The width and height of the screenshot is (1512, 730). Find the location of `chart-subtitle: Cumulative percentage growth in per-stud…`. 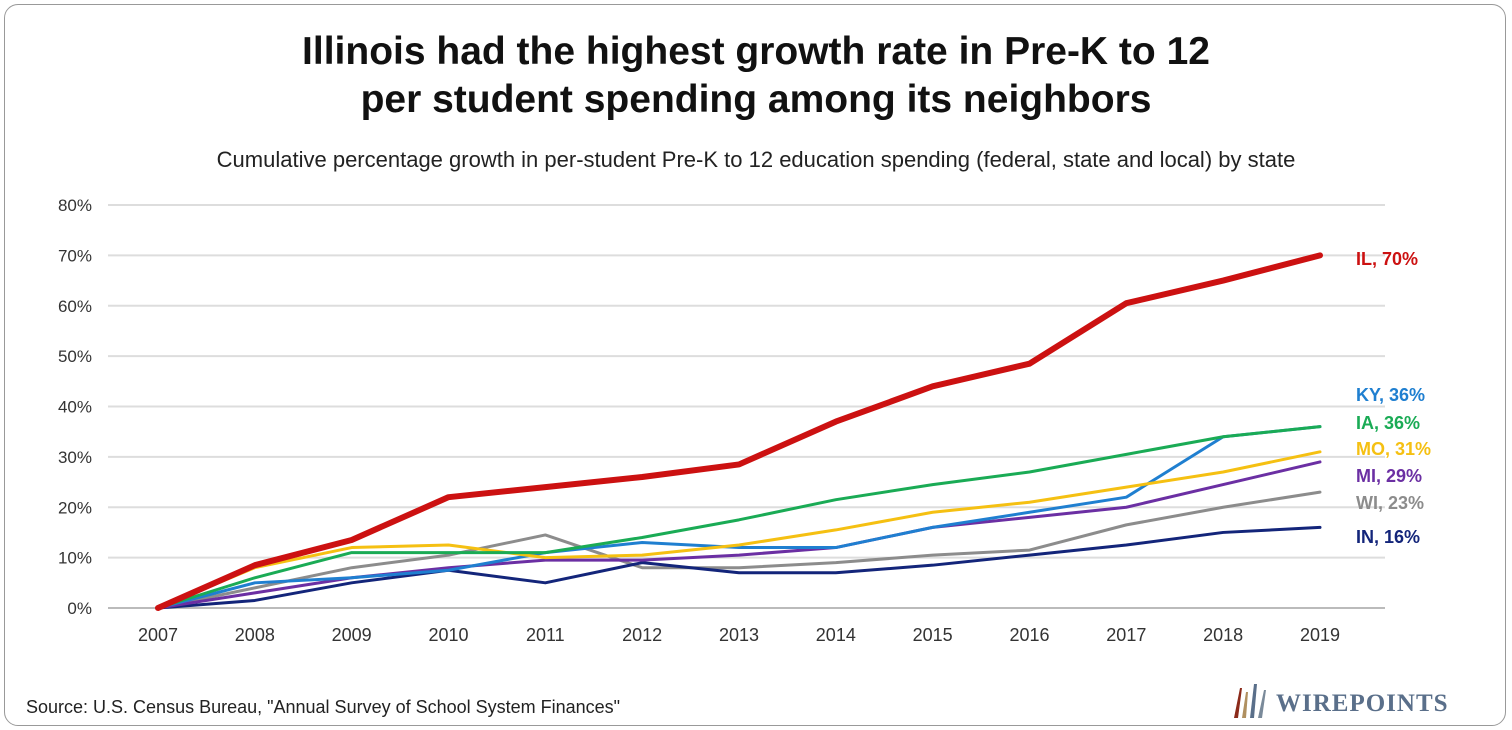

chart-subtitle: Cumulative percentage growth in per-stud… is located at coordinates (756, 159).